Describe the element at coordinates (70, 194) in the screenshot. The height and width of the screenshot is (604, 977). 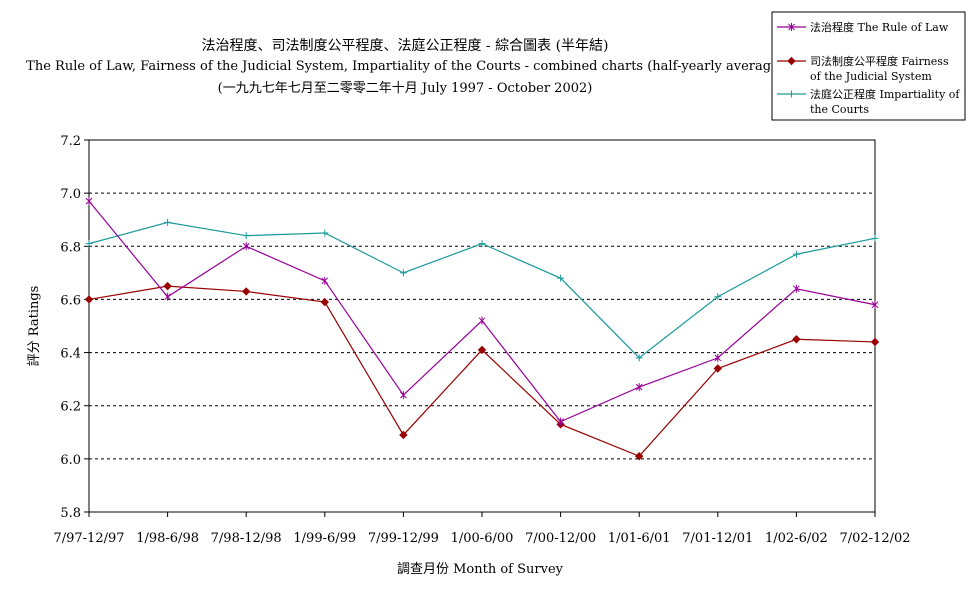
I see `y-tick-label: 7.0` at that location.